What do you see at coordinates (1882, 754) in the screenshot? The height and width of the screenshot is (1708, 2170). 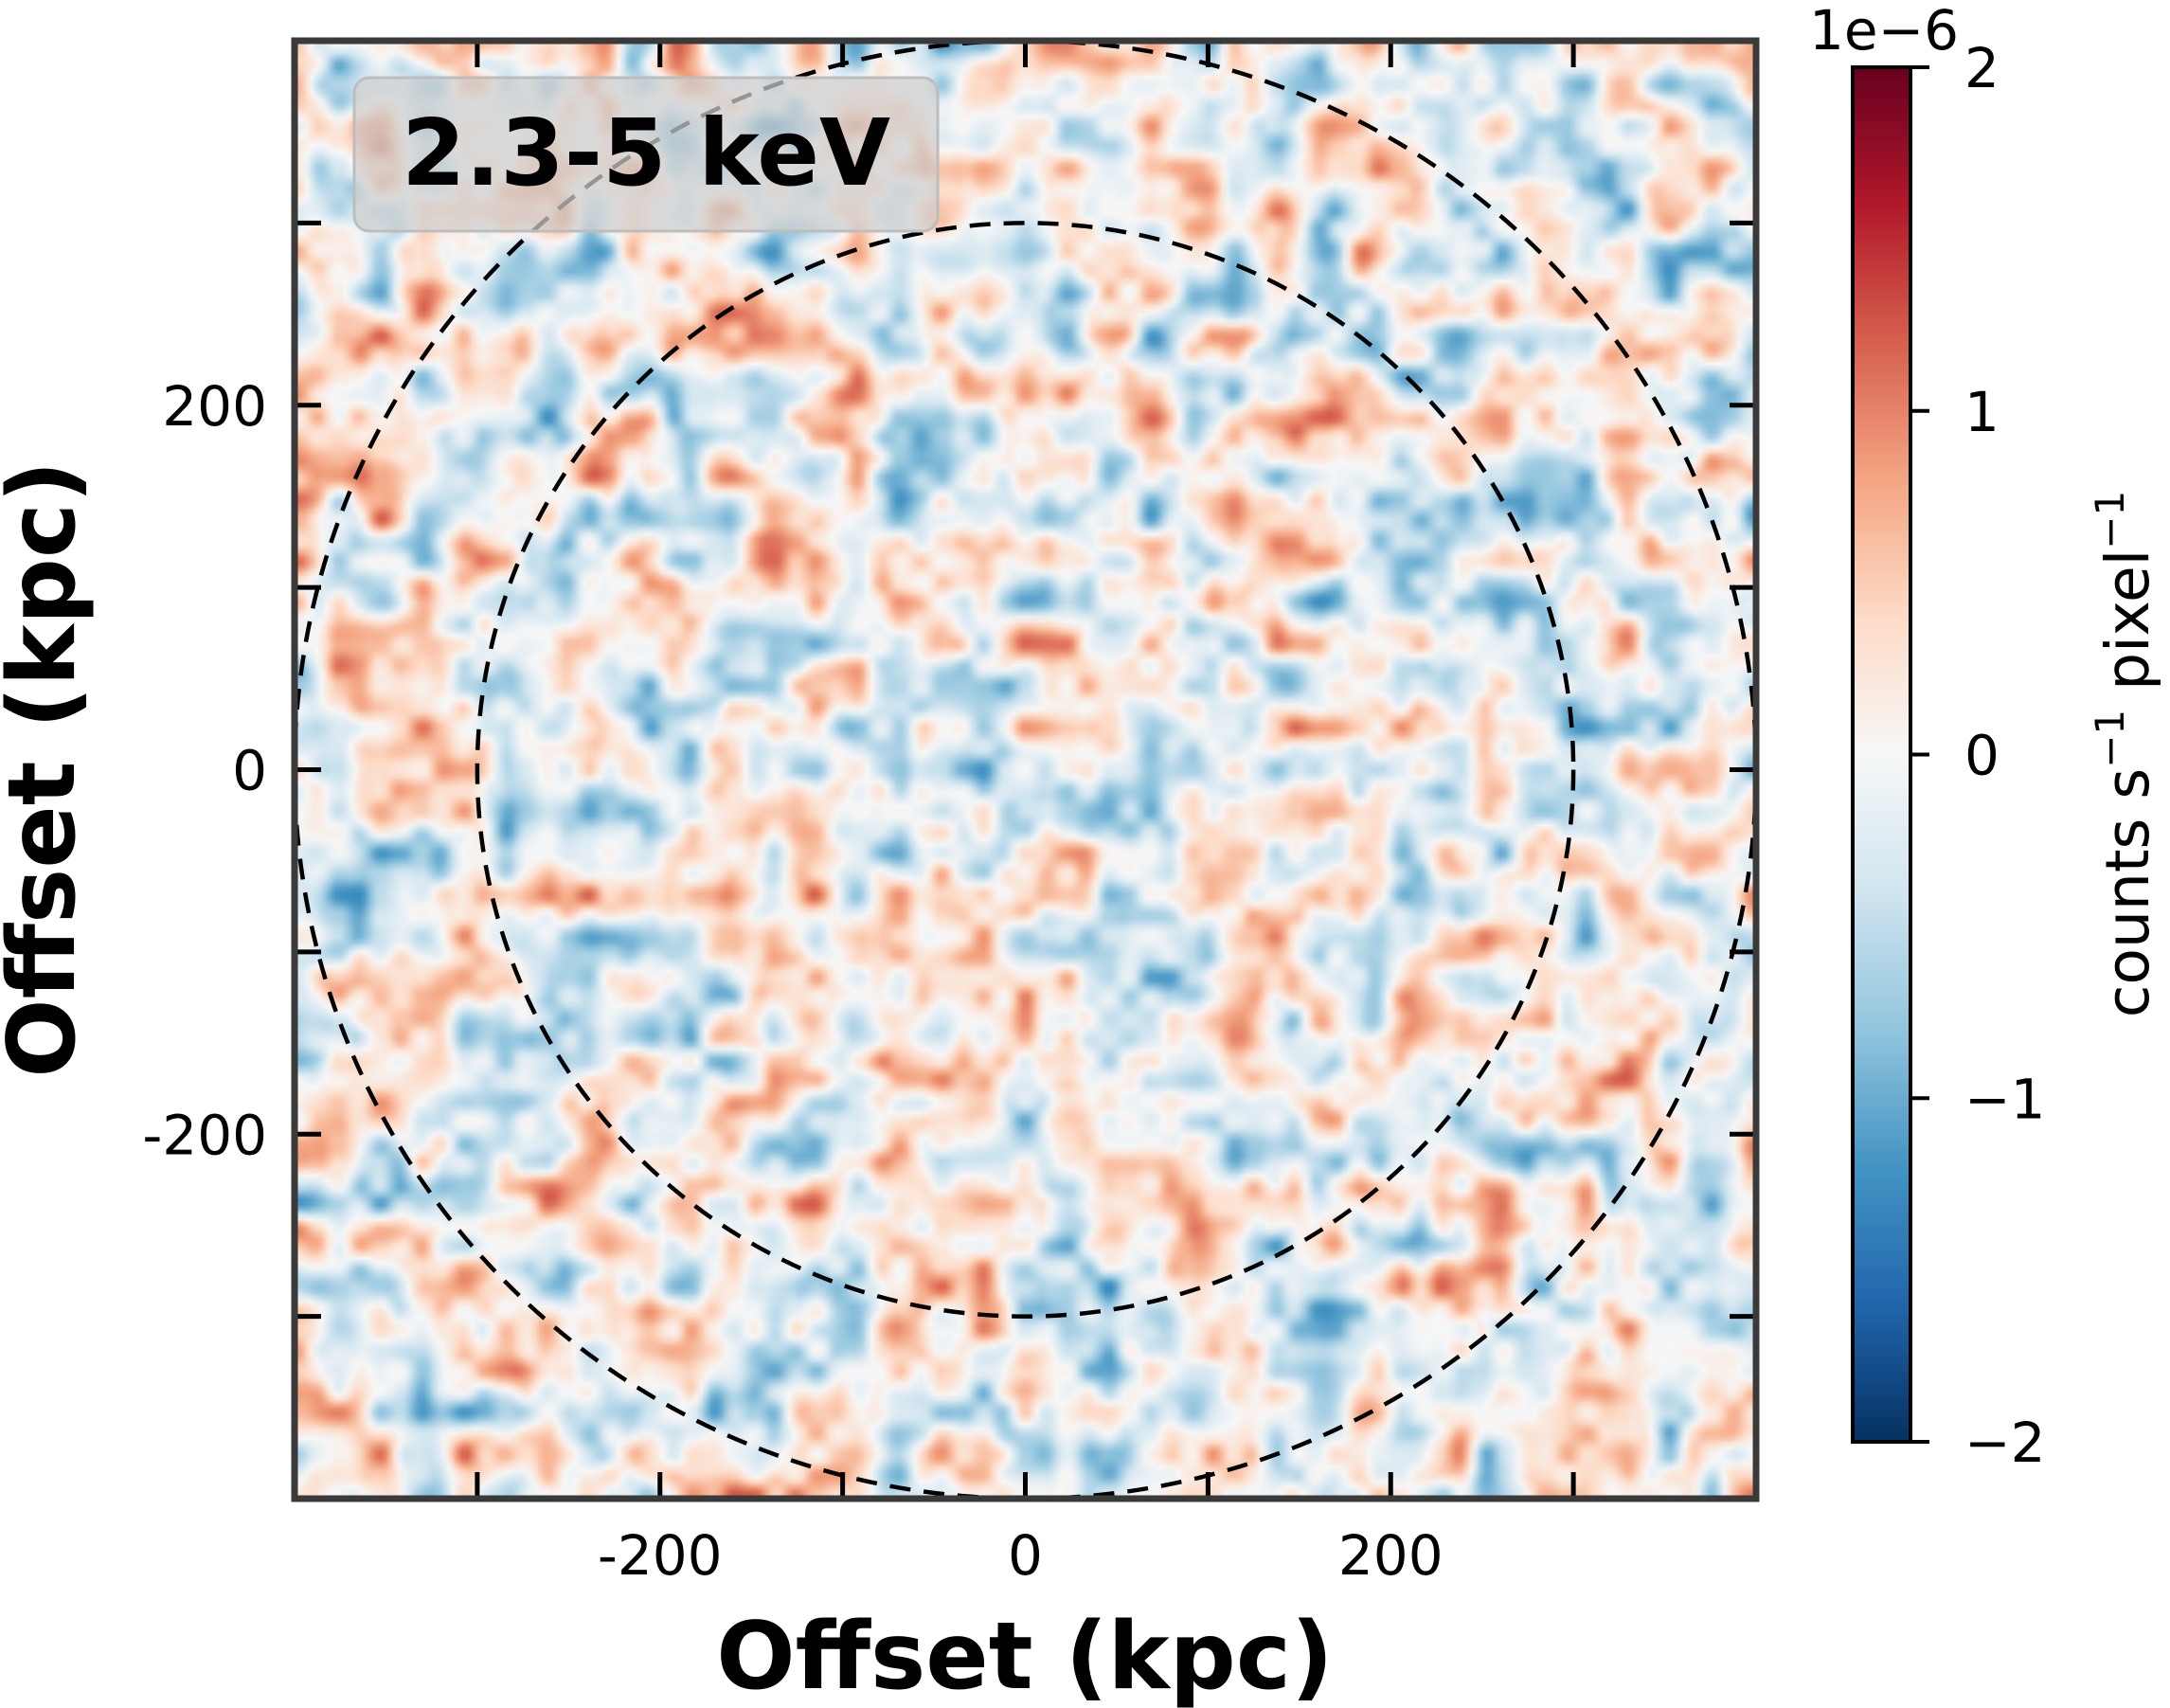 I see `colorbar-bar` at bounding box center [1882, 754].